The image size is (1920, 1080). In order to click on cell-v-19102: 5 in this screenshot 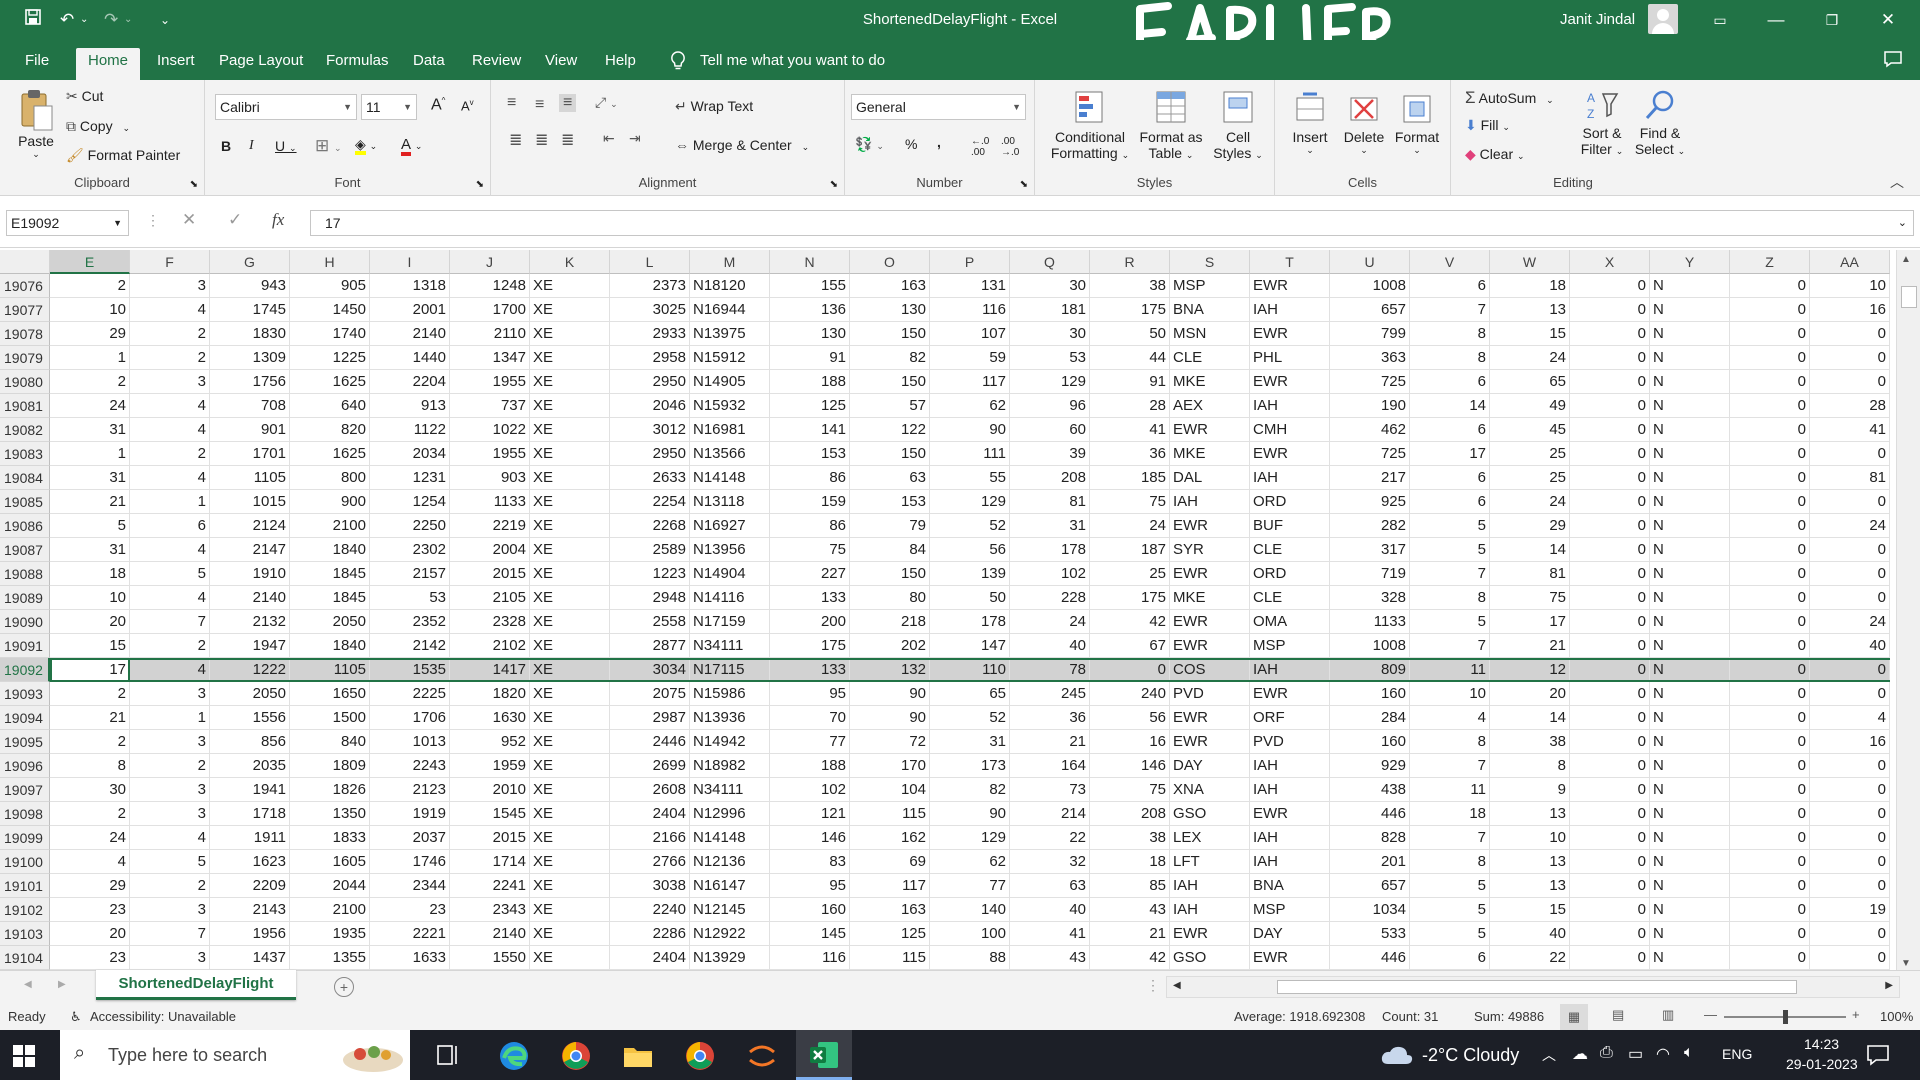, I will do `click(1450, 910)`.